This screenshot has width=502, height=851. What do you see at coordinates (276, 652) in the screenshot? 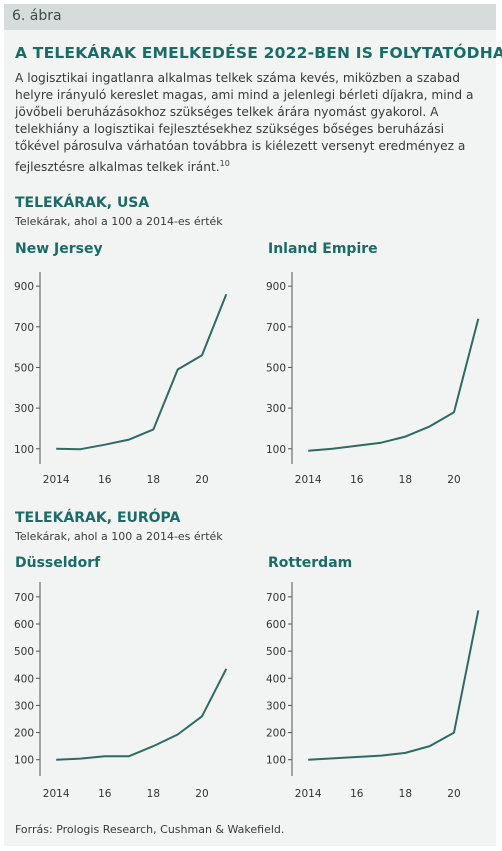
I see `rotterdam-y-tick-label: 500` at bounding box center [276, 652].